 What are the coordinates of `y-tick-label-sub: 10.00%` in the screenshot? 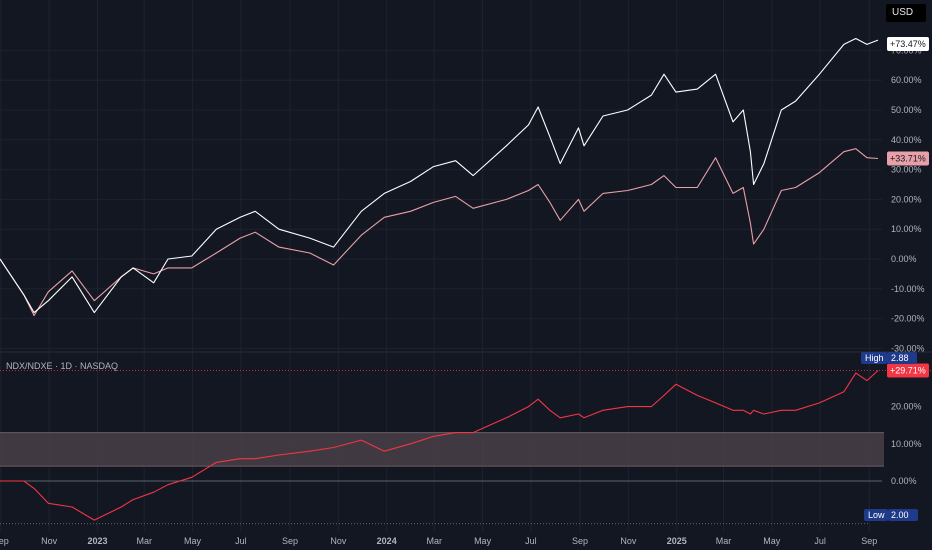 It's located at (906, 444).